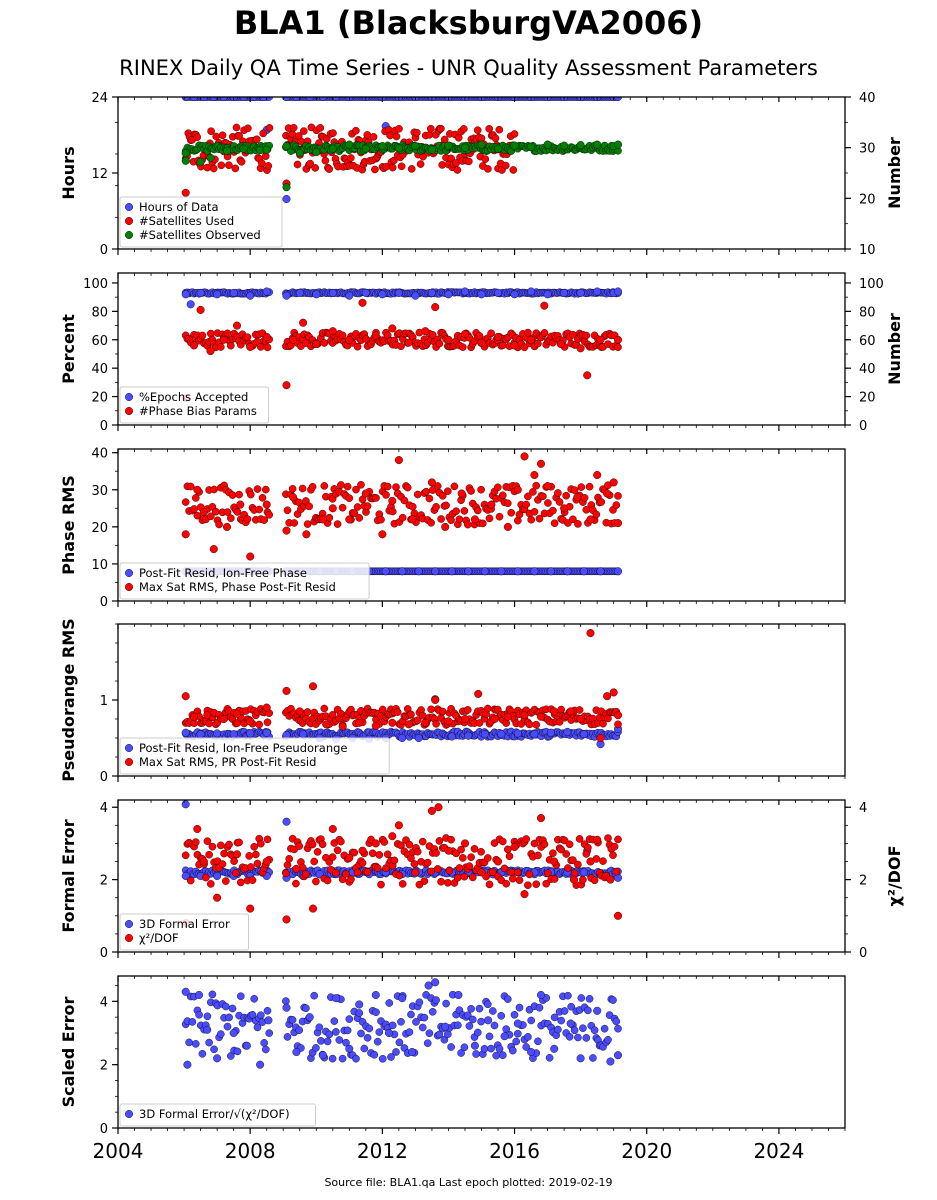 Image resolution: width=937 pixels, height=1200 pixels. I want to click on legend-entry: #Phase Bias Params, so click(198, 411).